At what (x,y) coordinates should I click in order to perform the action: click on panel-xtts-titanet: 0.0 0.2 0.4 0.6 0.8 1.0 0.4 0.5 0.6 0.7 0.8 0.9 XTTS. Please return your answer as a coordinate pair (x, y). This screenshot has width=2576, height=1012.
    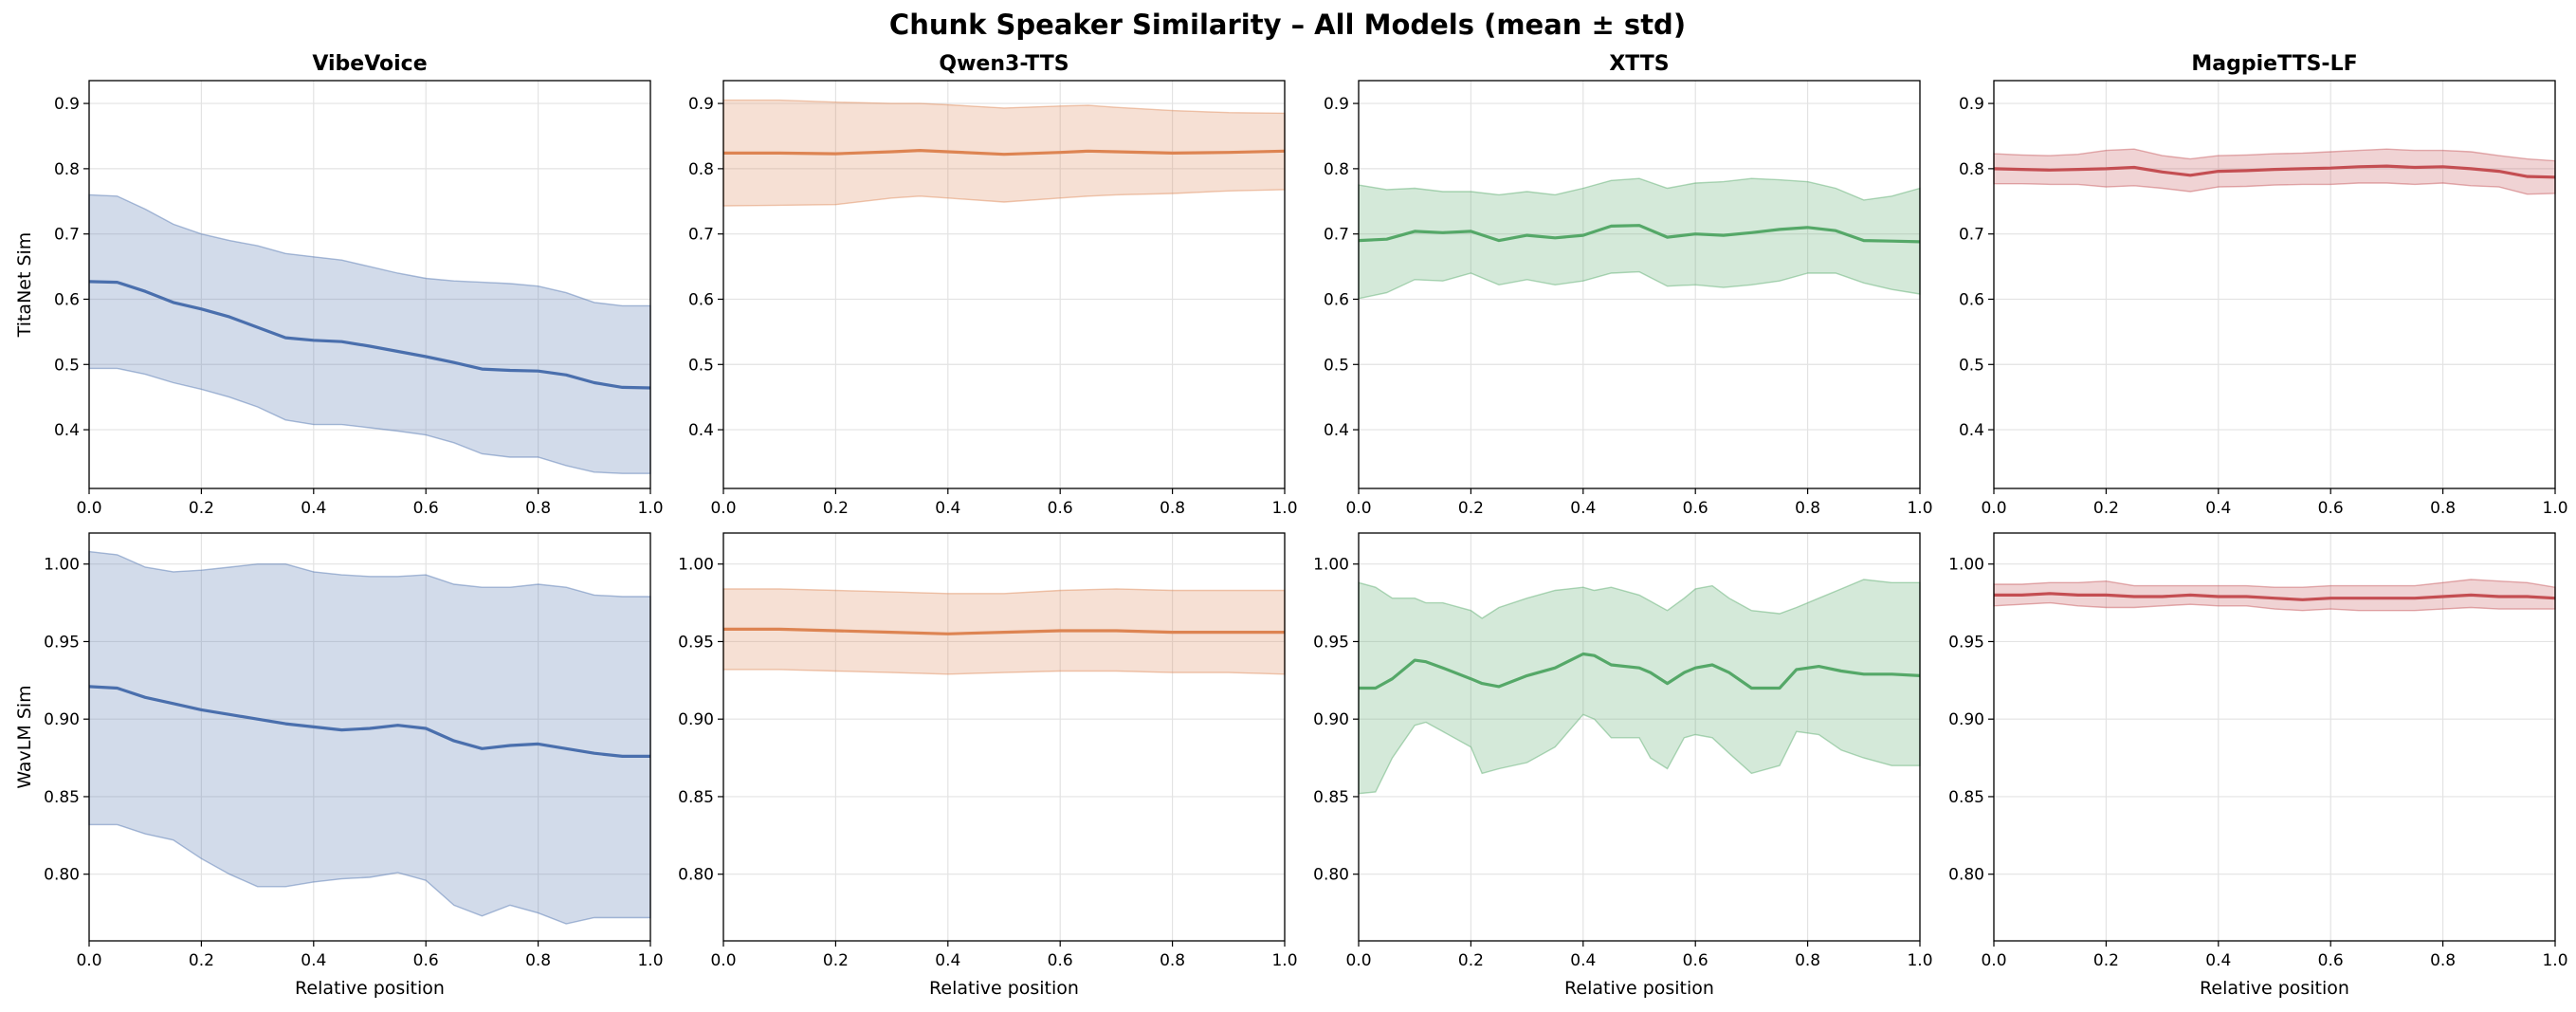
    Looking at the image, I should click on (1628, 285).